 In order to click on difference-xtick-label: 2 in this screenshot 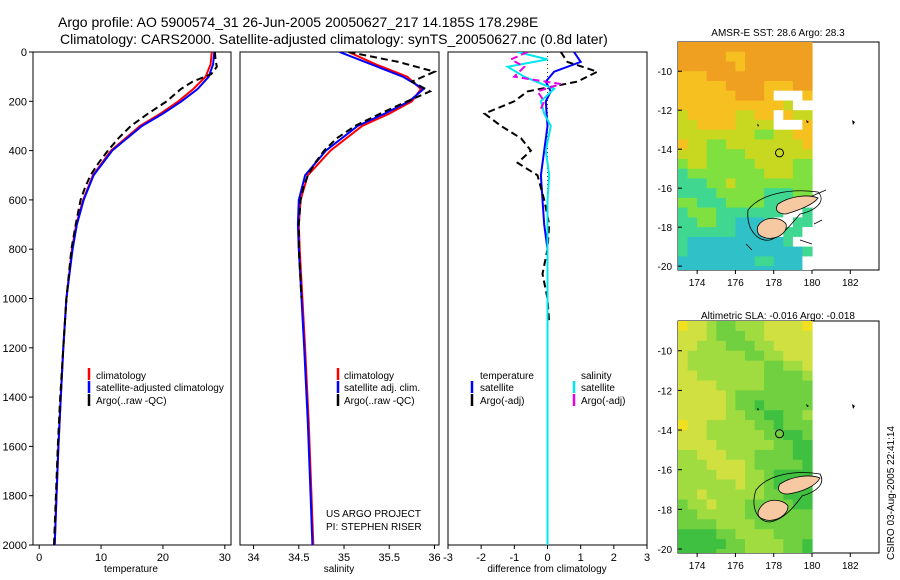, I will do `click(614, 558)`.